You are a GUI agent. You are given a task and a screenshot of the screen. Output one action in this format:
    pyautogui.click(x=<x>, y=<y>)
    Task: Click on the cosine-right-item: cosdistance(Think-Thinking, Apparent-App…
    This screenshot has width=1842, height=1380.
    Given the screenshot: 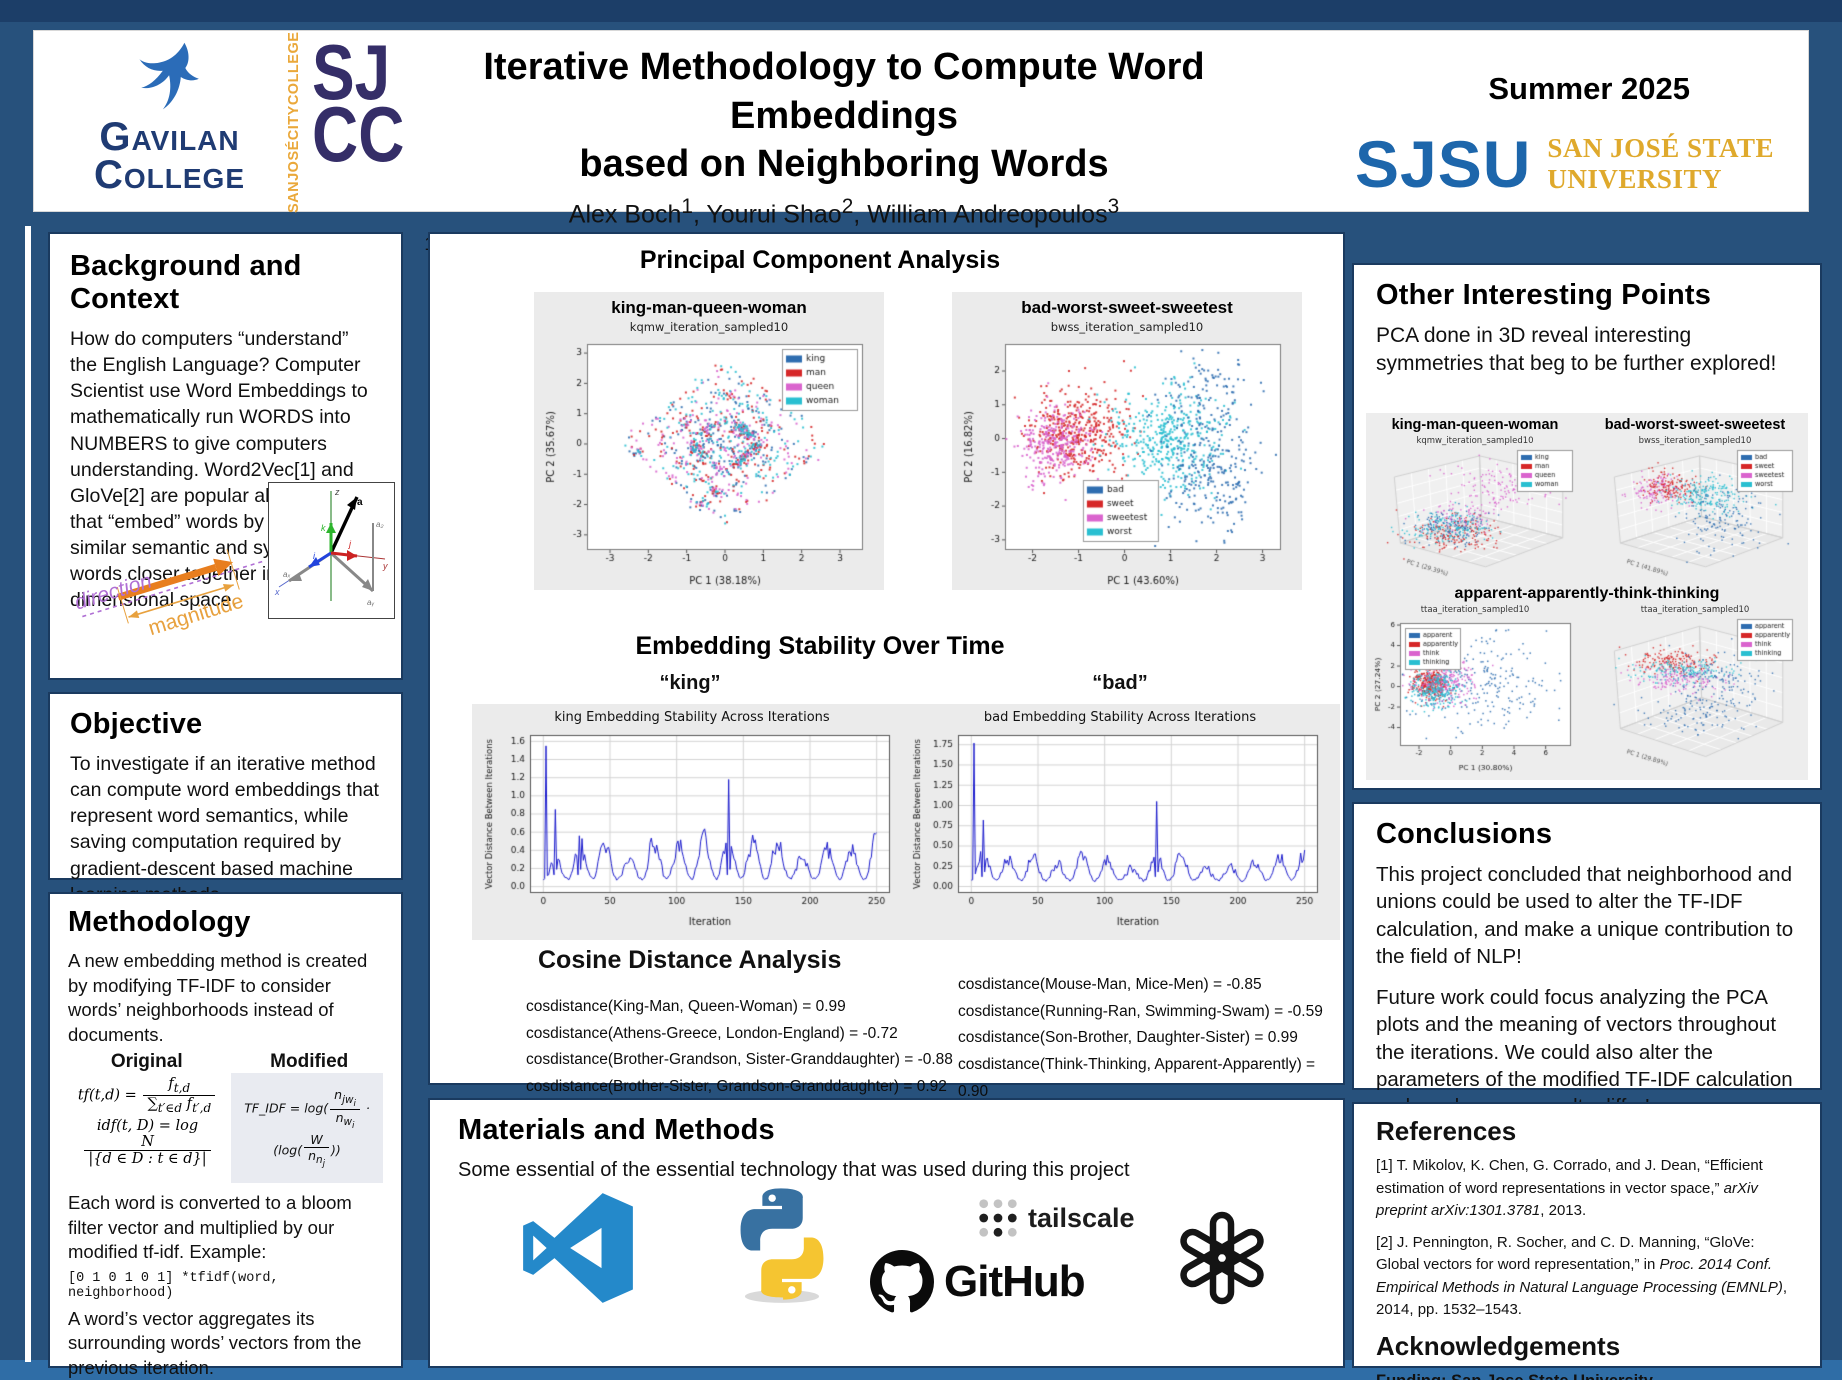 What is the action you would take?
    pyautogui.click(x=1137, y=1077)
    